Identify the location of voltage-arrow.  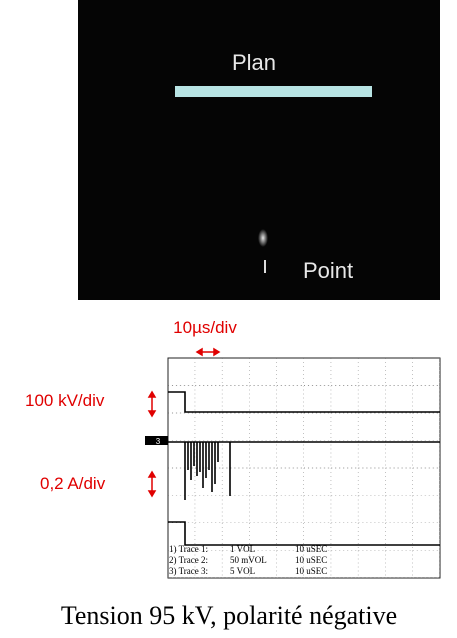
(152, 404).